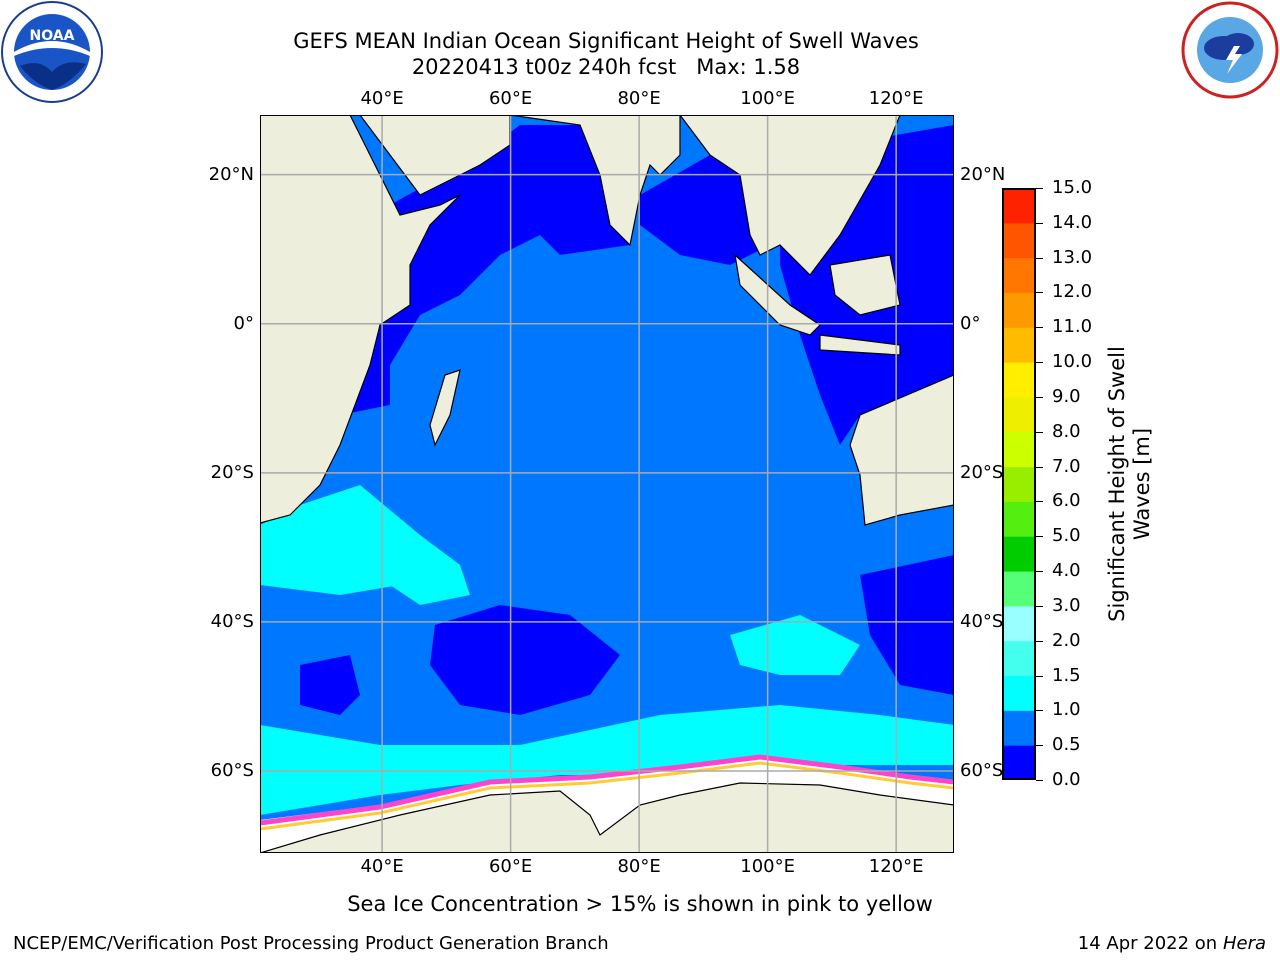  What do you see at coordinates (360, 319) in the screenshot?
I see `africa-land` at bounding box center [360, 319].